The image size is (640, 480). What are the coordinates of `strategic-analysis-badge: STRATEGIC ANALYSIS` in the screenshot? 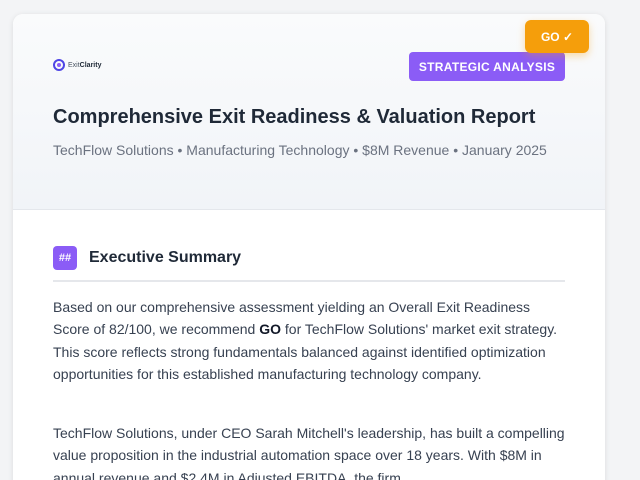 It's located at (487, 66).